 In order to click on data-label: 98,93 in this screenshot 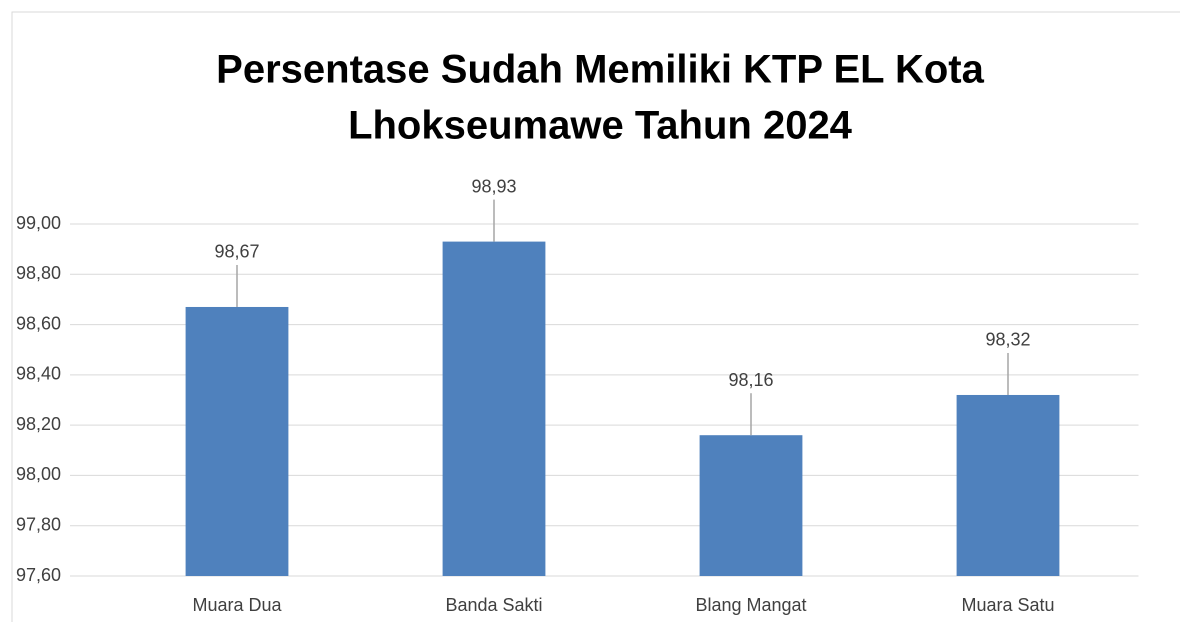, I will do `click(493, 186)`.